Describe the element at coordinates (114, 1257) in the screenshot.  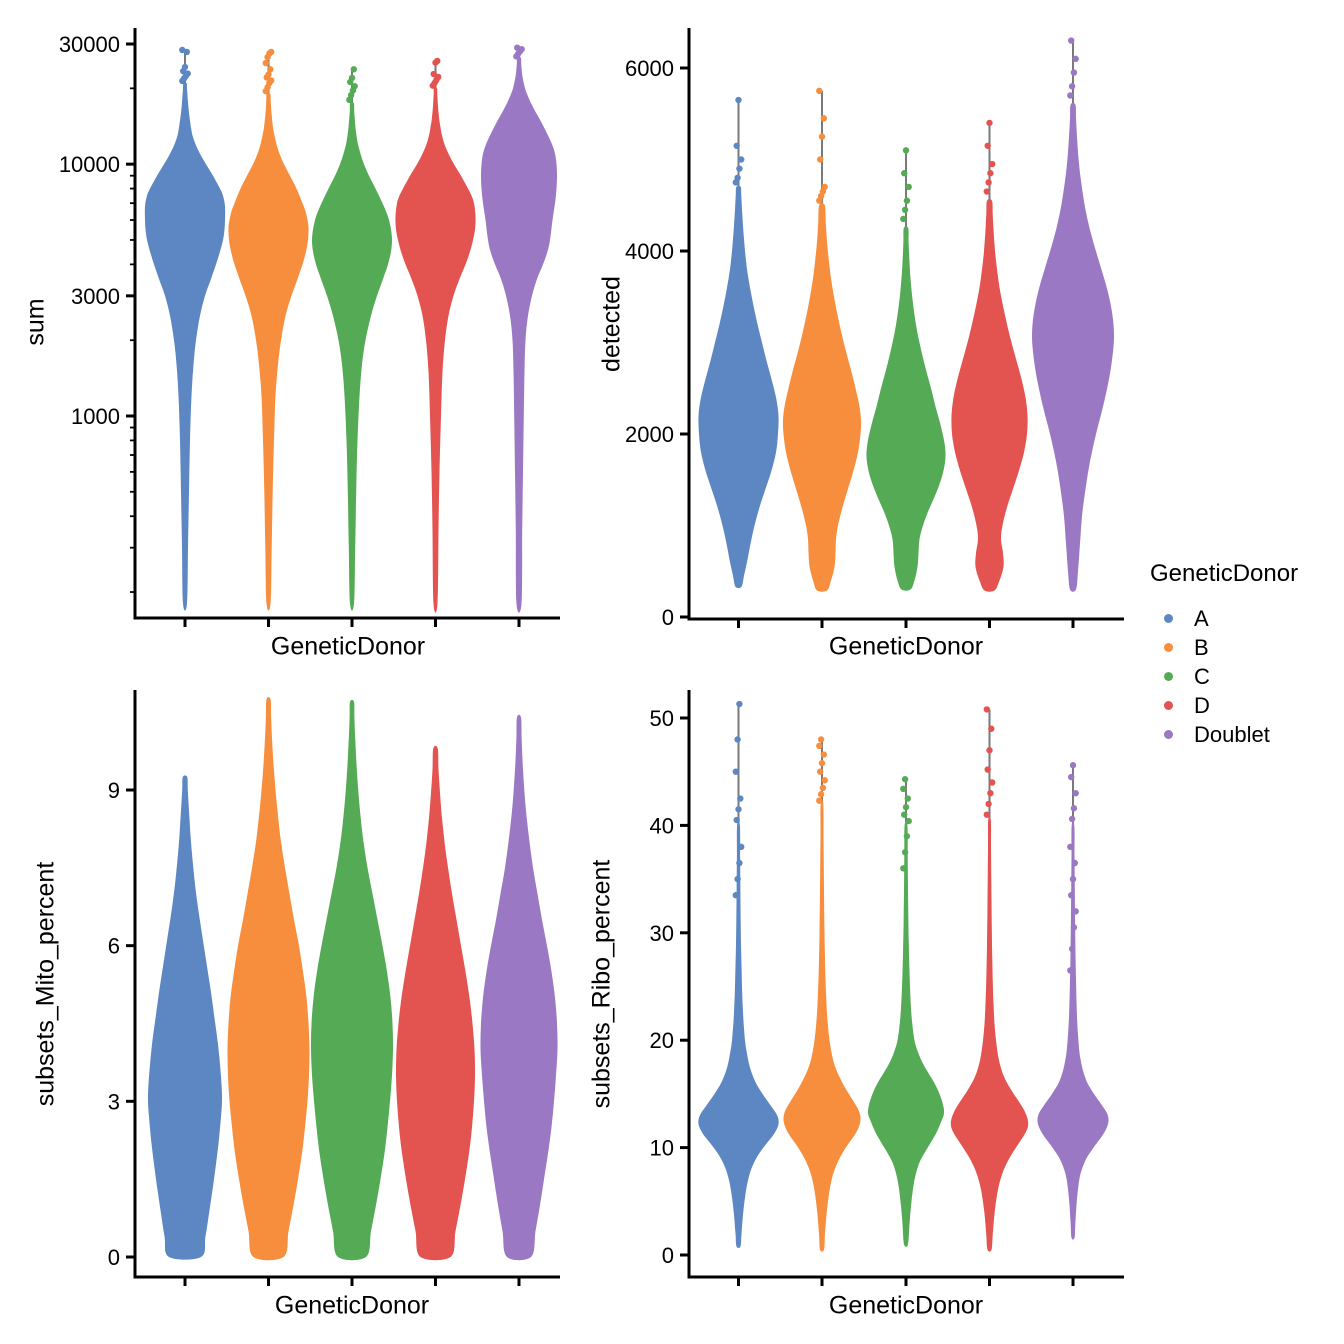
I see `y-tick-label-subsets_Mito_percent: 0` at that location.